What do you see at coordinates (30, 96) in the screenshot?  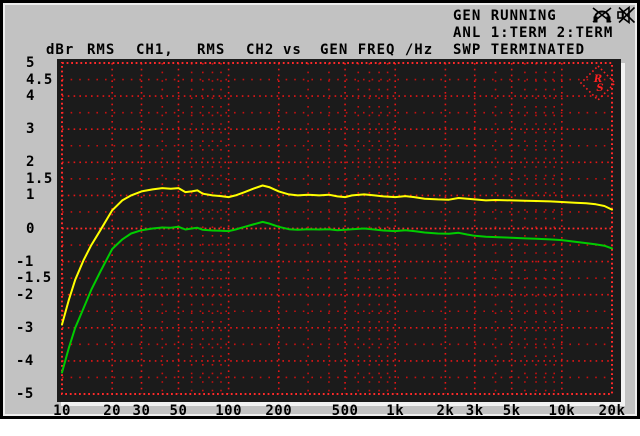 I see `y-tick-label: 4` at bounding box center [30, 96].